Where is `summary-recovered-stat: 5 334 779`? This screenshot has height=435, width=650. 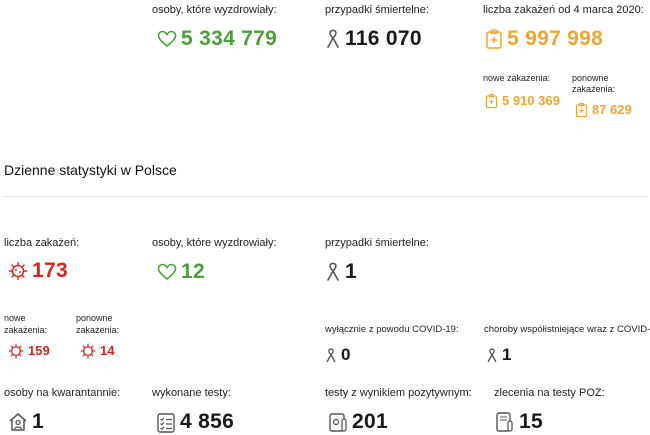 summary-recovered-stat: 5 334 779 is located at coordinates (217, 39).